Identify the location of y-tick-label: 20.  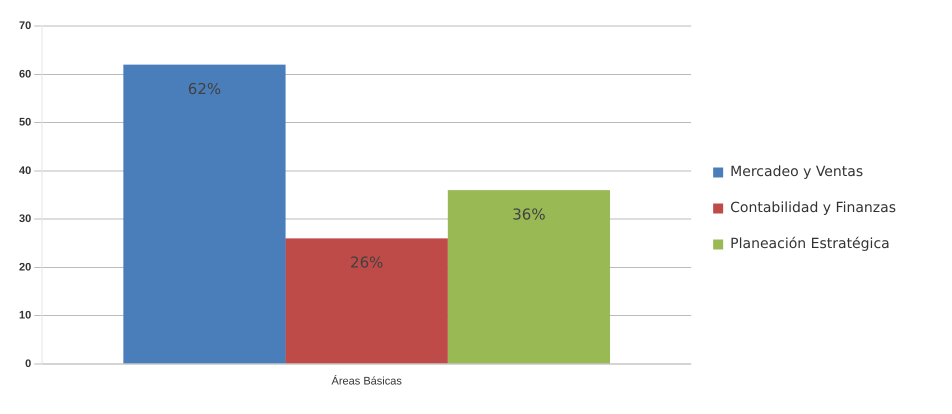
(25, 267).